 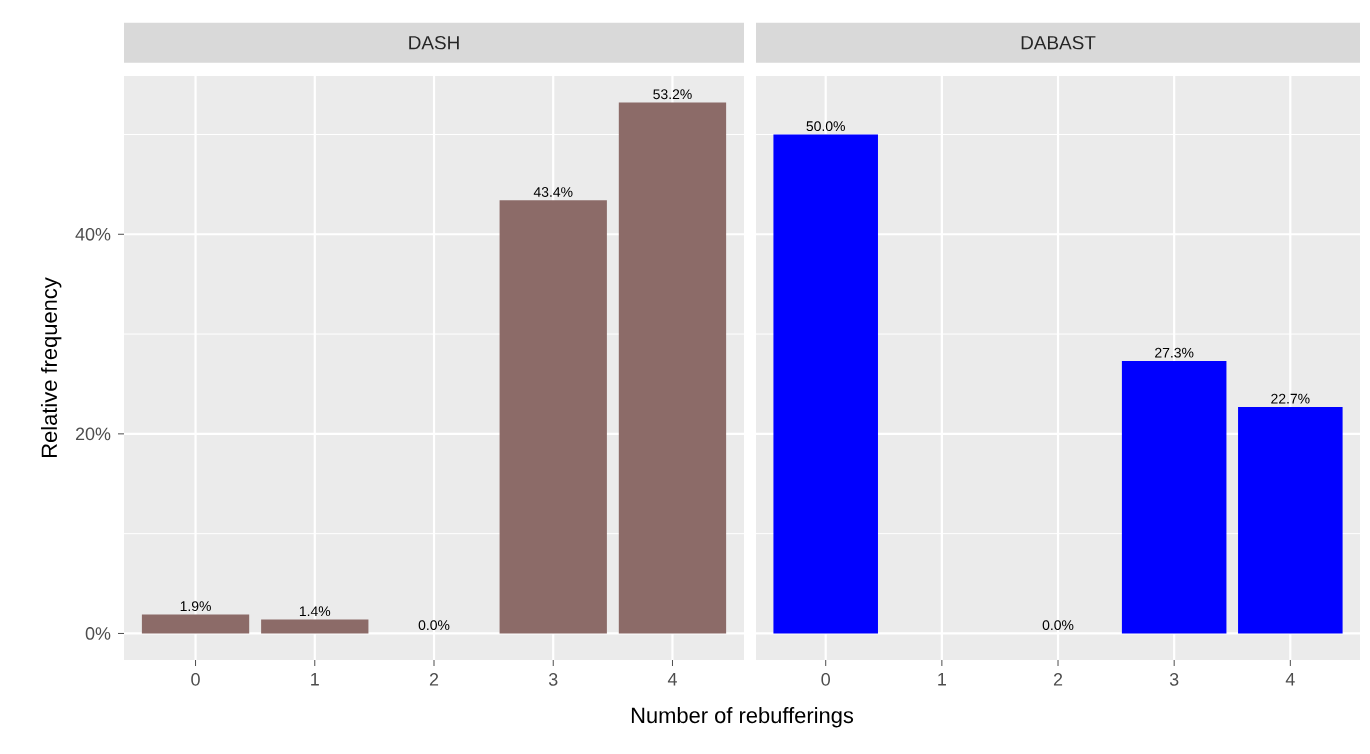 What do you see at coordinates (742, 717) in the screenshot?
I see `x-axis-title: Number of rebufferings` at bounding box center [742, 717].